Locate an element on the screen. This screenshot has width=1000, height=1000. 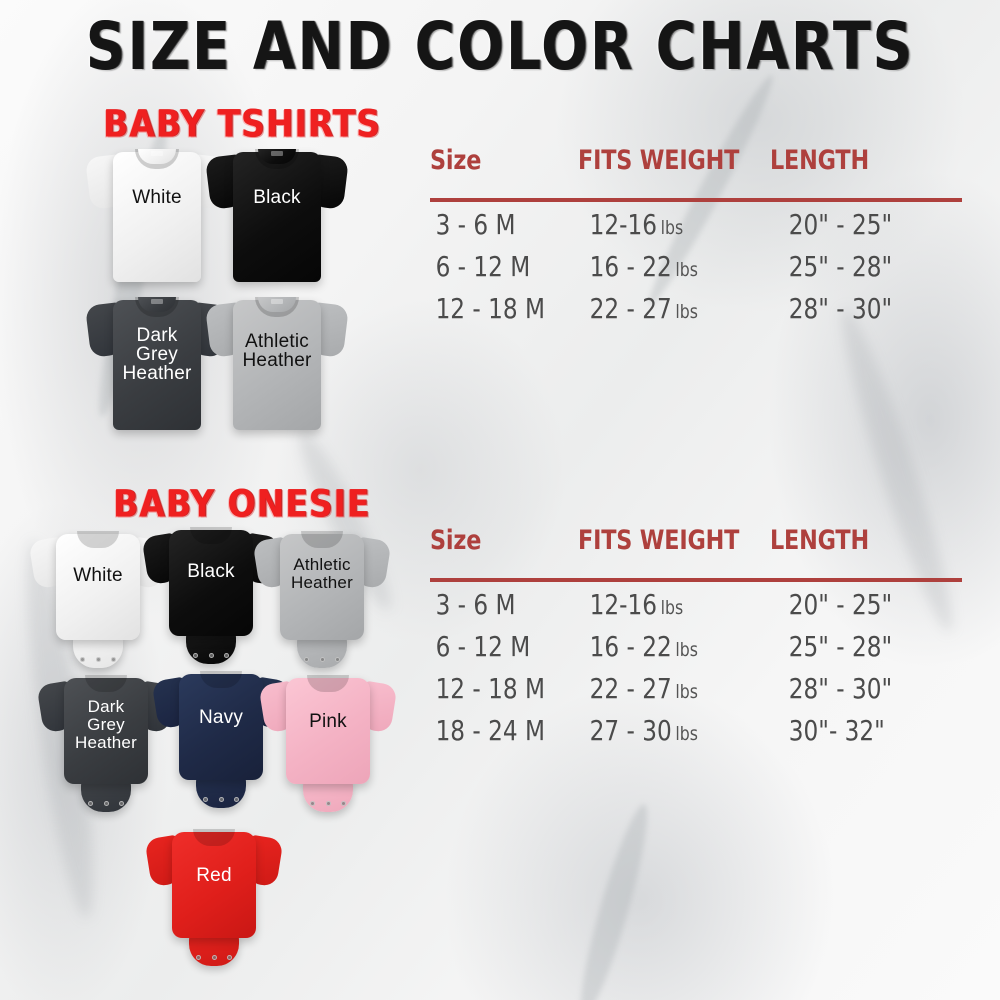
tshirt-swatch-white: White is located at coordinates (157, 211).